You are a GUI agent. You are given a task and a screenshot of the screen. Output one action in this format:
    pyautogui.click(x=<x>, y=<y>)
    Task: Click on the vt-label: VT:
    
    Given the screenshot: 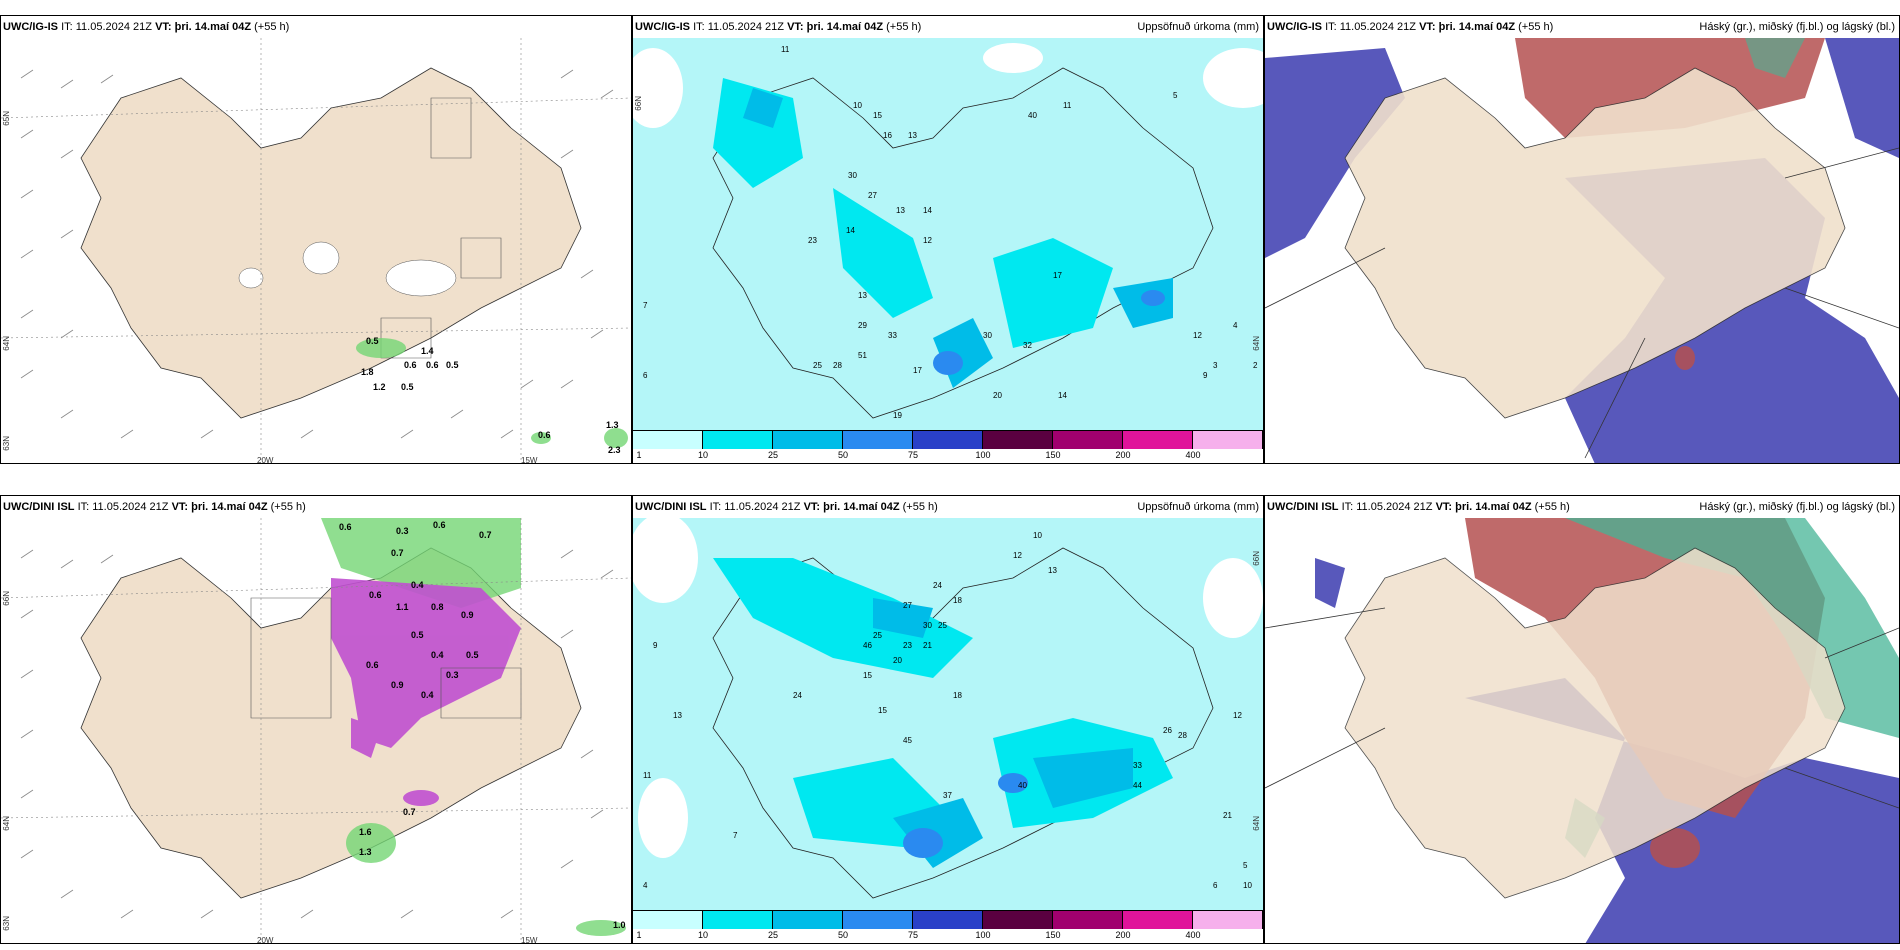 What is the action you would take?
    pyautogui.click(x=1444, y=507)
    